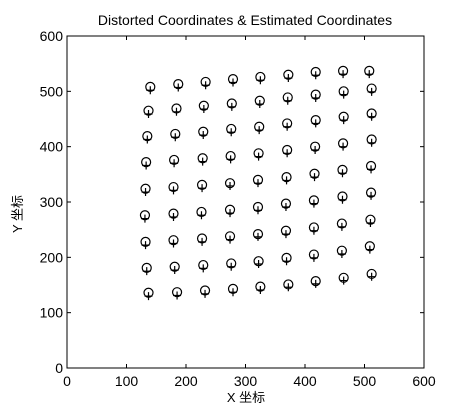 This screenshot has width=463, height=404. I want to click on x-tick-label: 500, so click(365, 381).